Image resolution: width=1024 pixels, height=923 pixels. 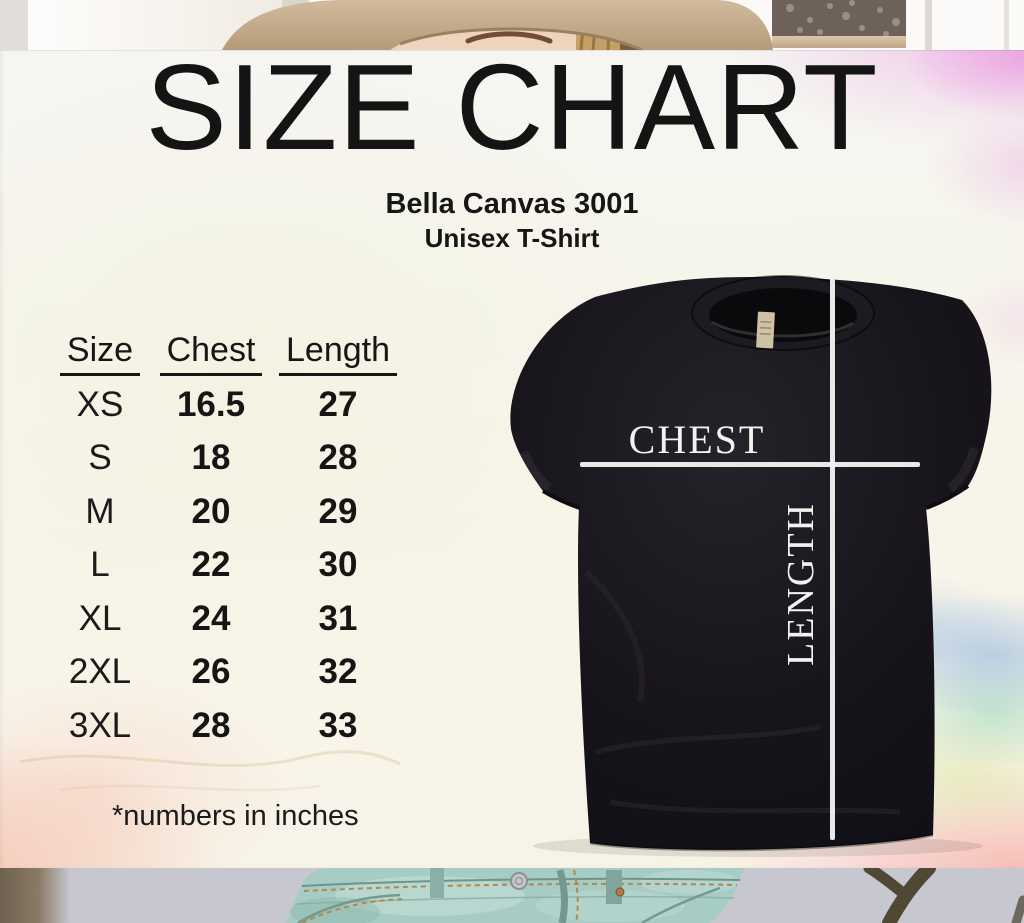 What do you see at coordinates (783, 313) in the screenshot?
I see `tshirt-collar` at bounding box center [783, 313].